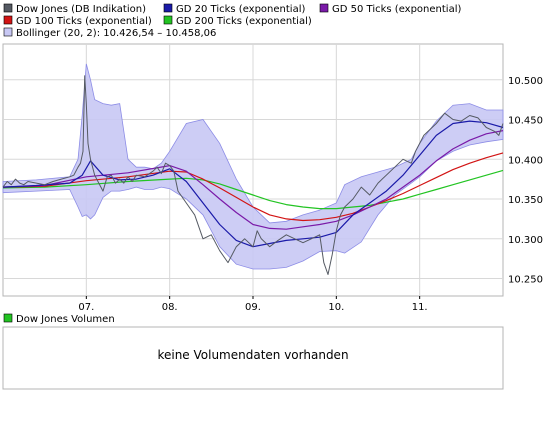 Image resolution: width=545 pixels, height=421 pixels. Describe the element at coordinates (244, 21) in the screenshot. I see `legend-label-gd200: GD 200 Ticks (exponential)` at that location.